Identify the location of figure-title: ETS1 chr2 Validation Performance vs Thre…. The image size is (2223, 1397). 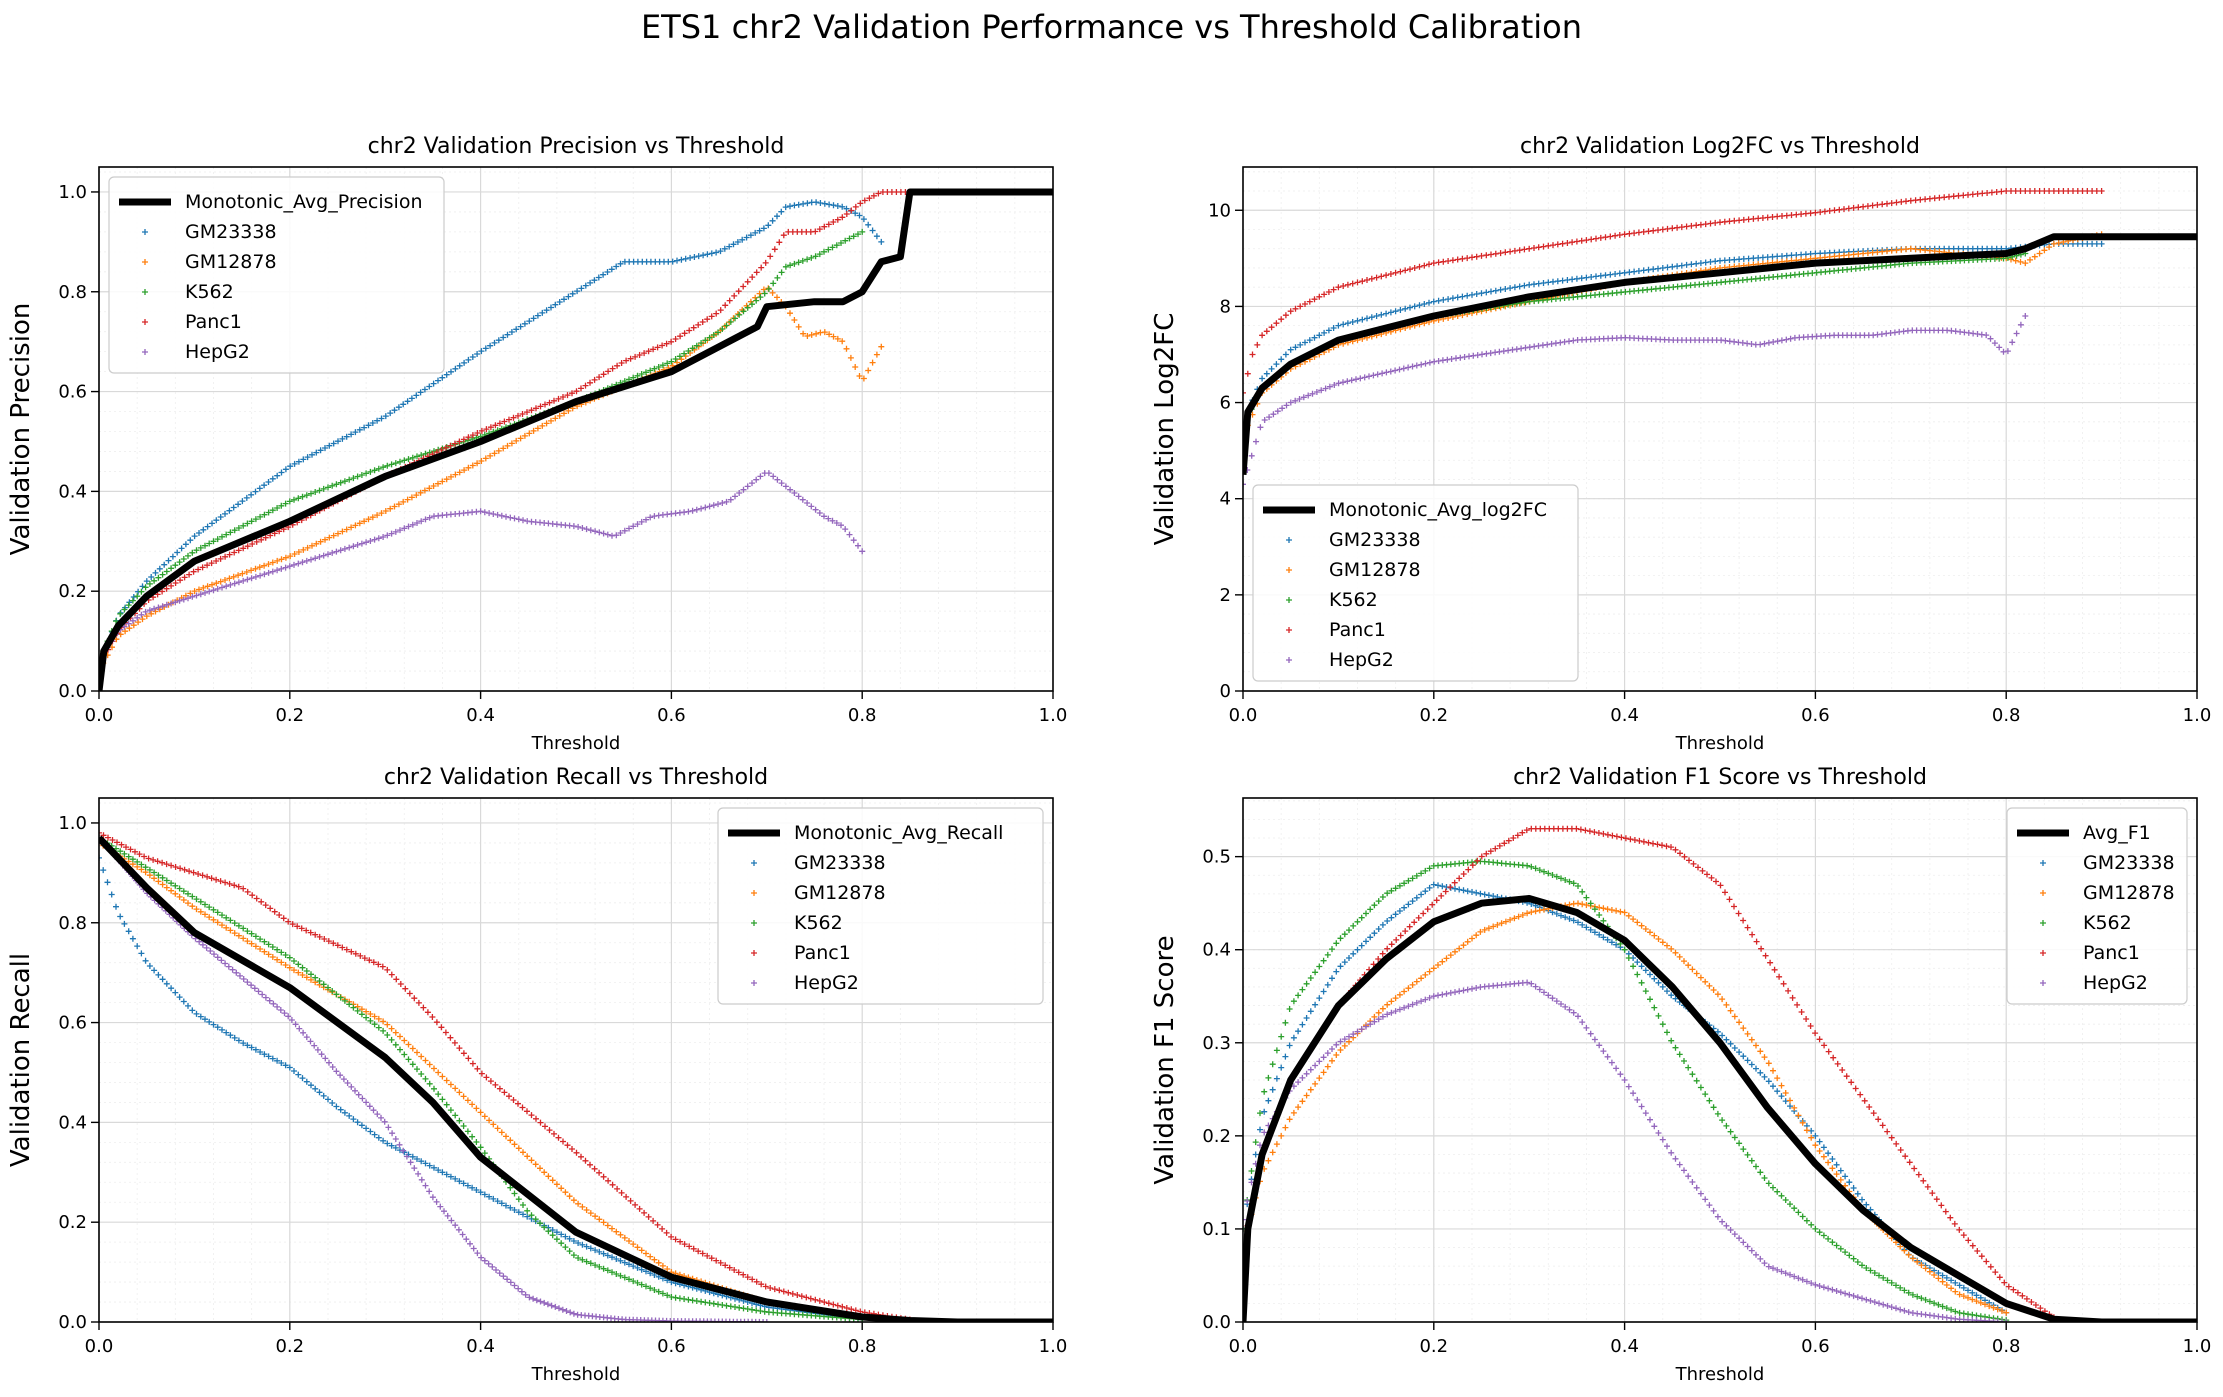
(1111, 27).